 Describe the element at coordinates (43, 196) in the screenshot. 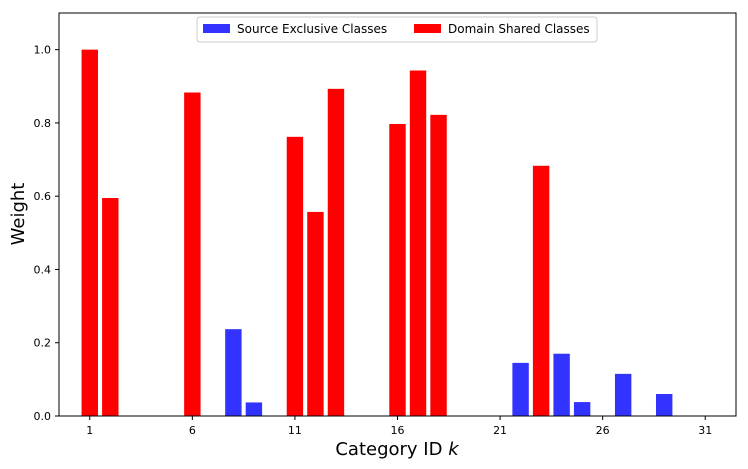

I see `y-tick-label-0.6: 0.6` at that location.